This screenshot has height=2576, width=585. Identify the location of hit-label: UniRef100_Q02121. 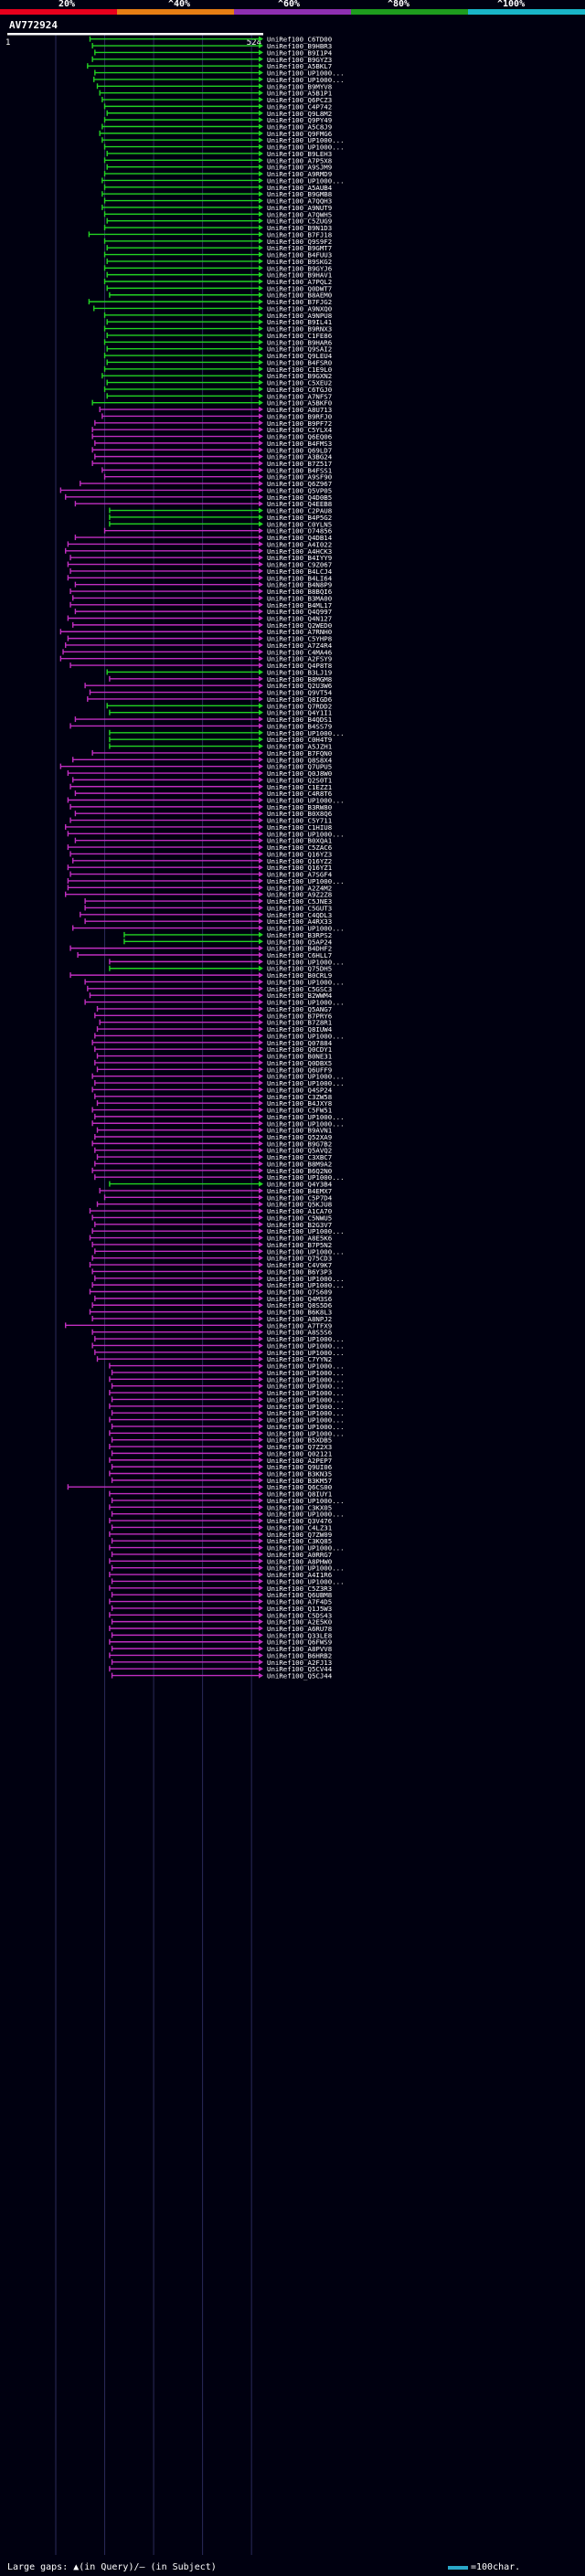
(299, 1453).